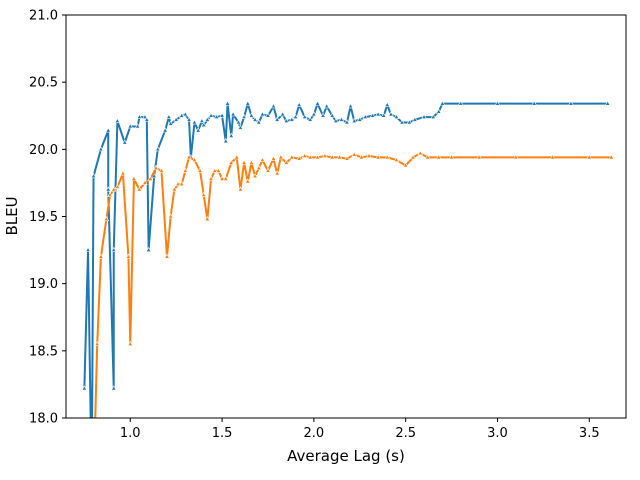  What do you see at coordinates (43, 217) in the screenshot?
I see `y-tick-label: 19.5` at bounding box center [43, 217].